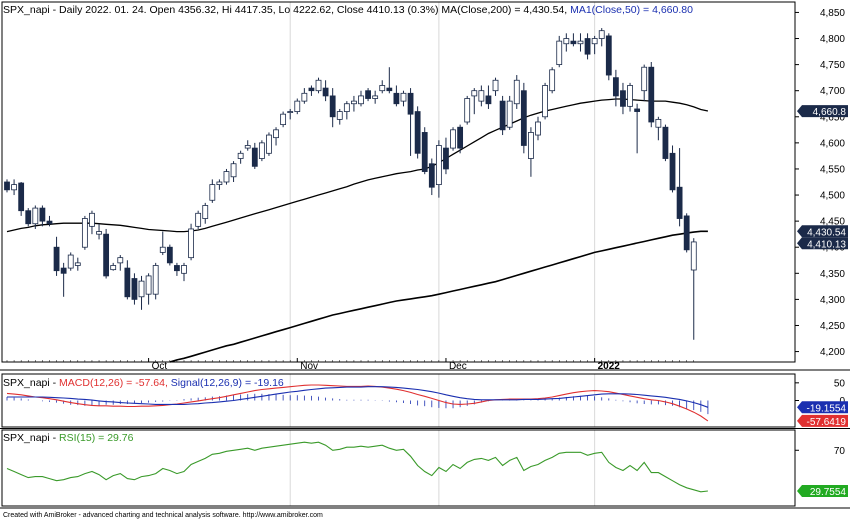 The image size is (850, 520). I want to click on rsi-tag: 29.7554, so click(822, 491).